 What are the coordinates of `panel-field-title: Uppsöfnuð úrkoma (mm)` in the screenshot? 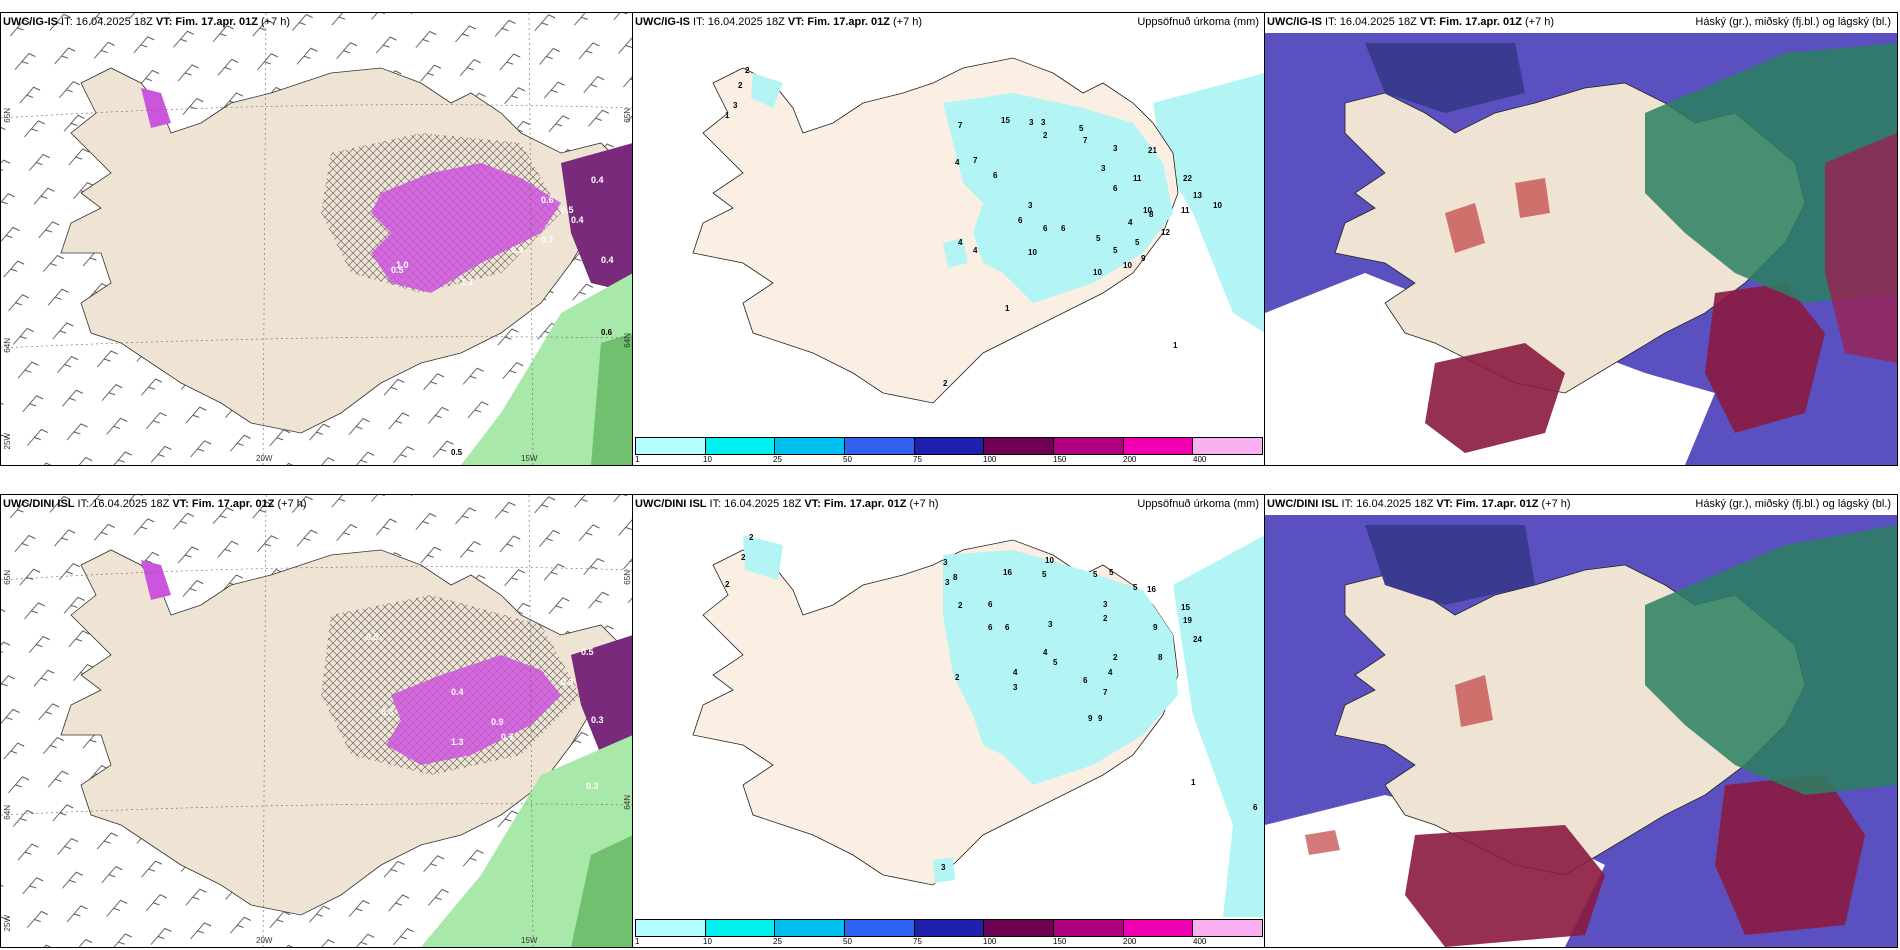 It's located at (1198, 22).